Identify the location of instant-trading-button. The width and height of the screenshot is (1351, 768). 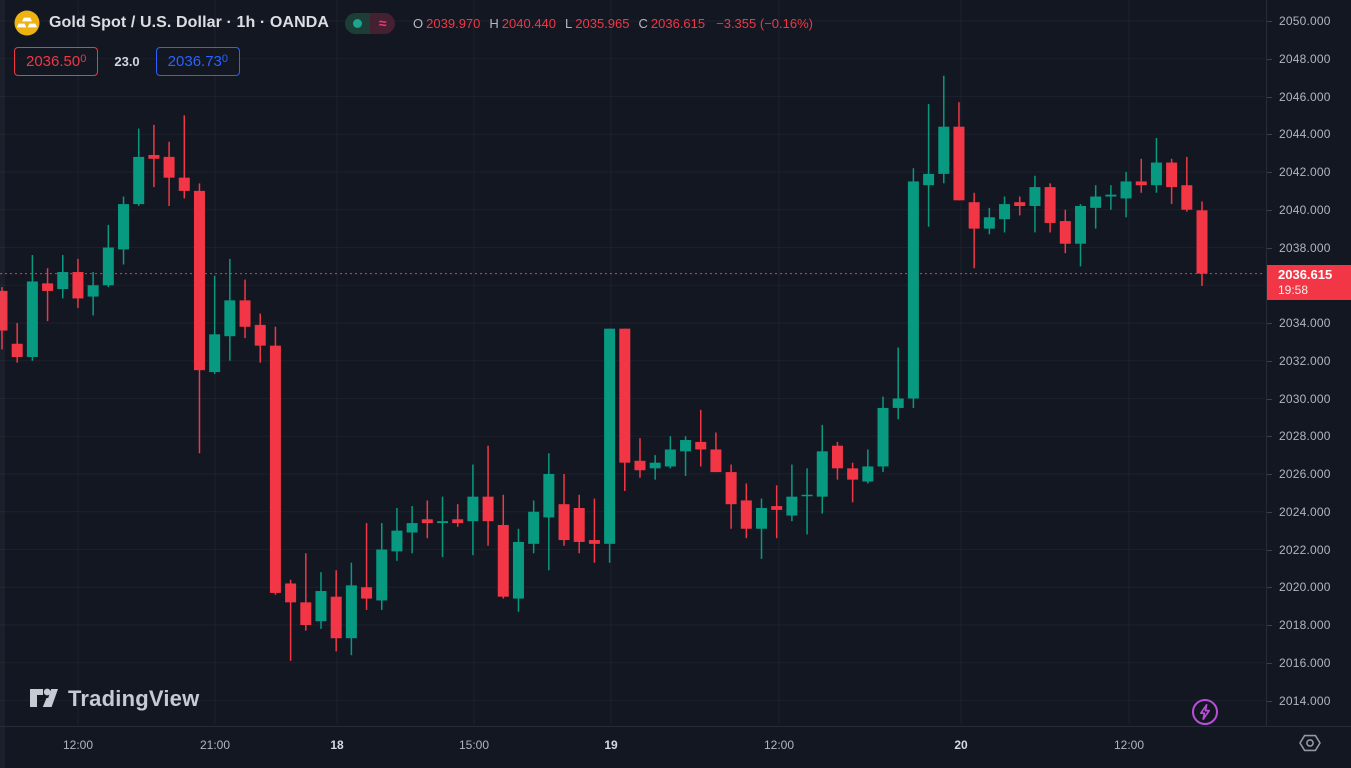
(1205, 712).